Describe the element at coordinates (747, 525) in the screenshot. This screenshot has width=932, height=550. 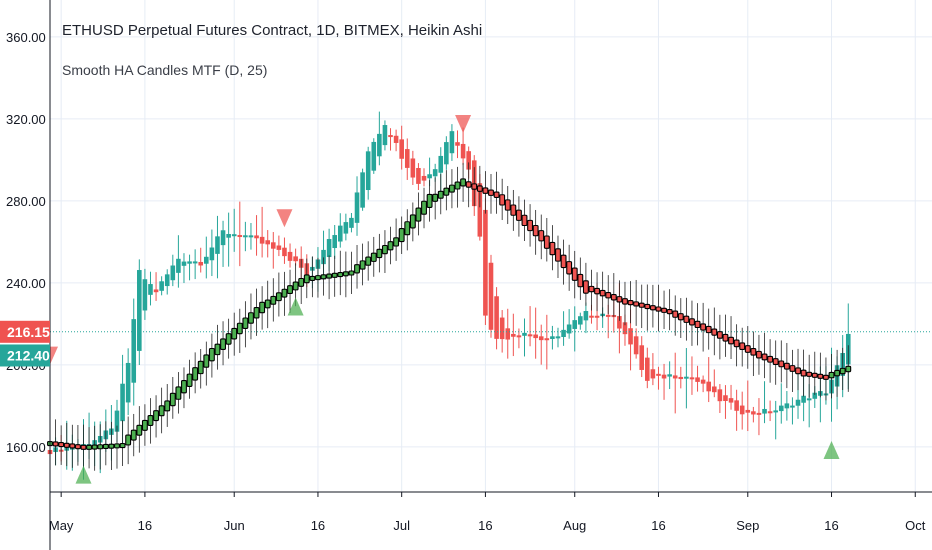
I see `x-tick-label: Sep` at that location.